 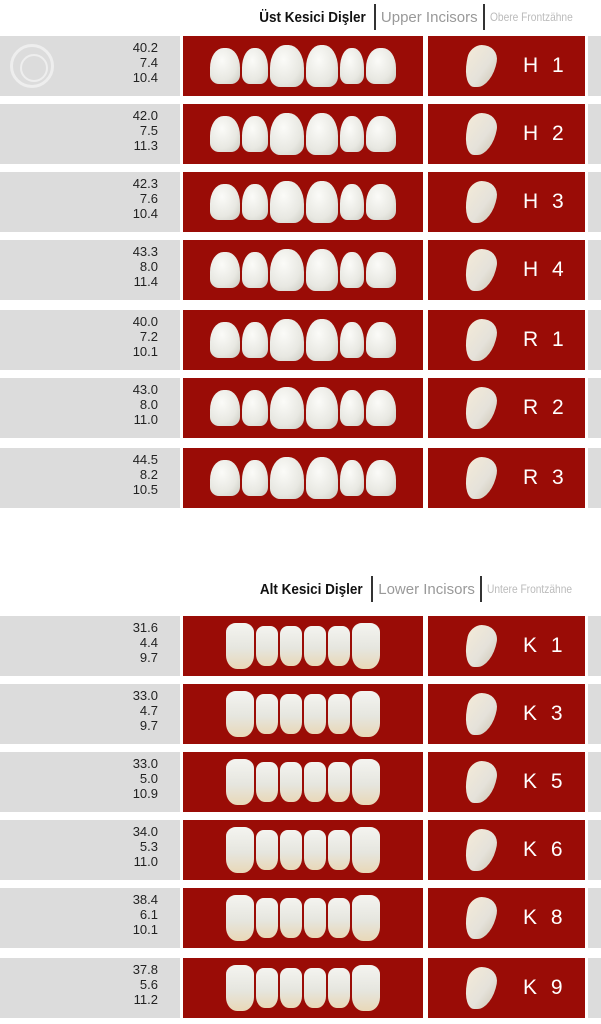 I want to click on upper-title-tr: Üst Kesici Dişler, so click(x=312, y=17).